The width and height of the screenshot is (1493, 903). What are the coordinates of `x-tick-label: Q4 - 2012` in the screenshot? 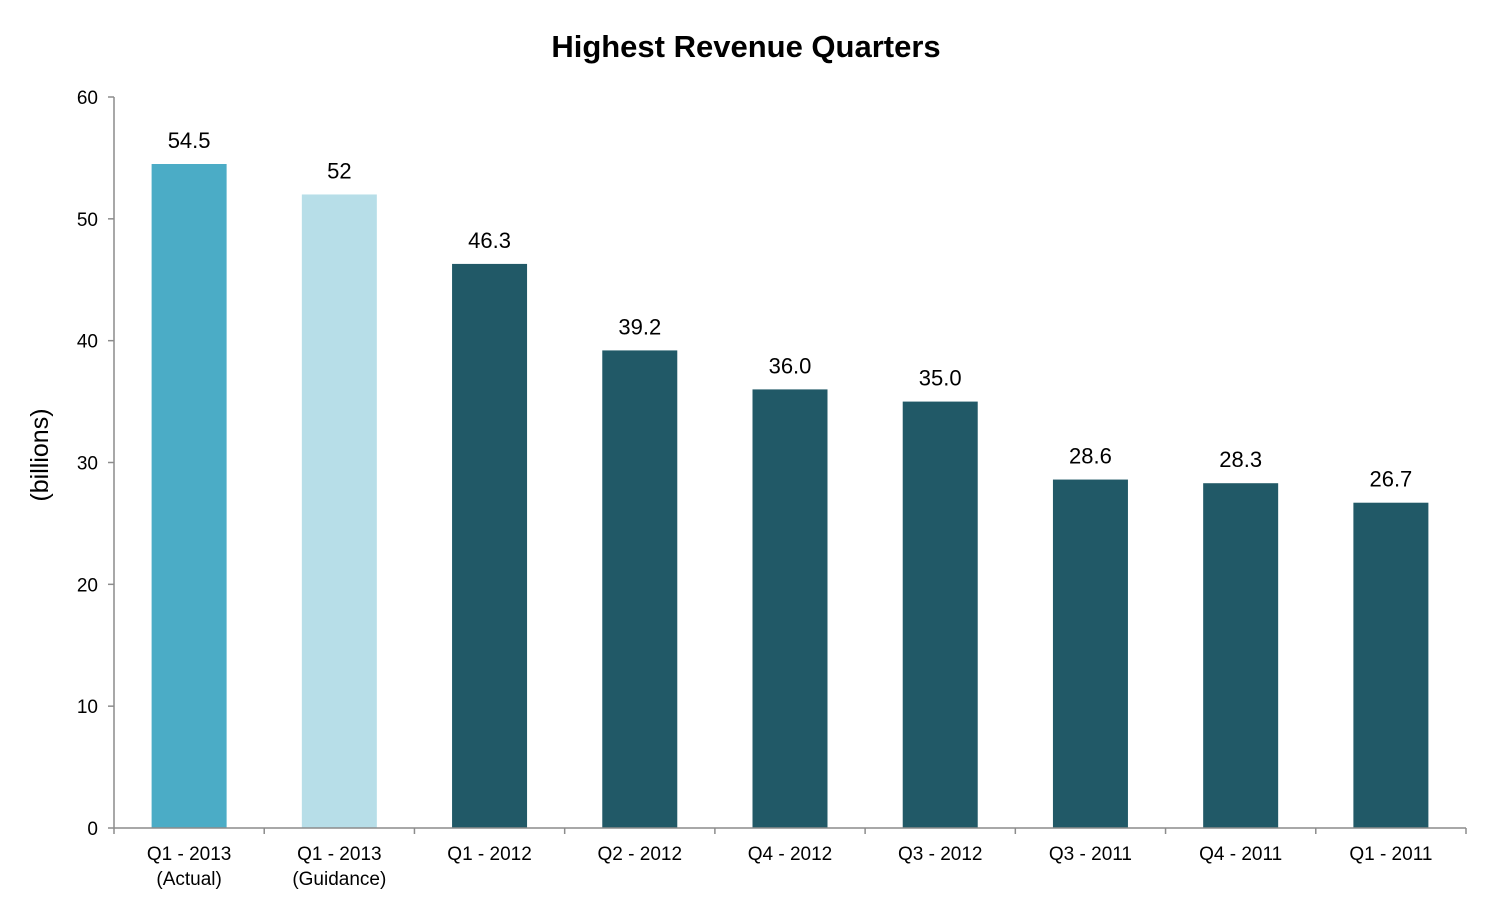 It's located at (790, 854).